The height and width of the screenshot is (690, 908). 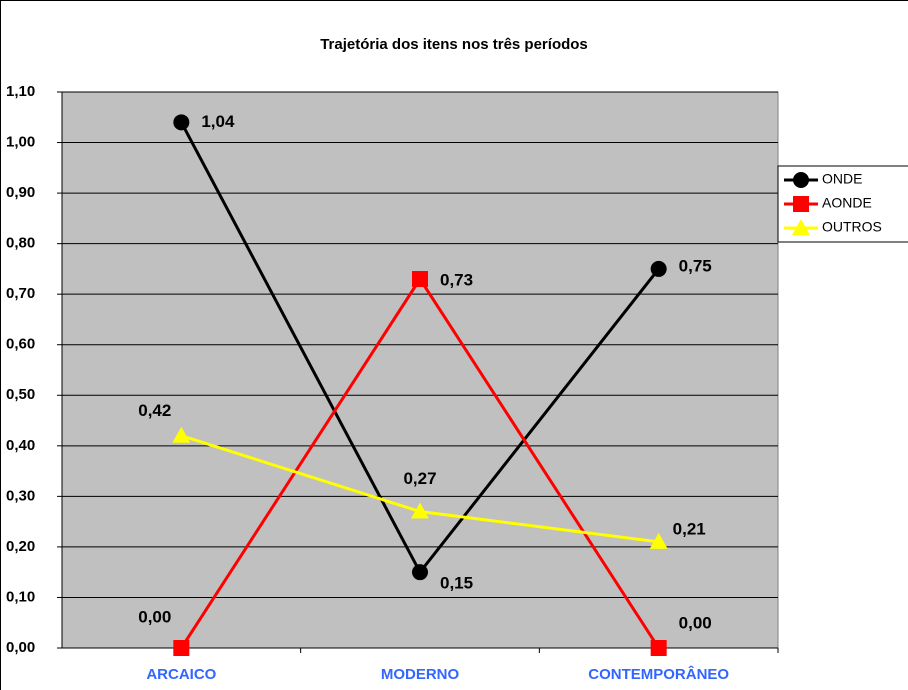 I want to click on value-label: 0,15, so click(x=456, y=583).